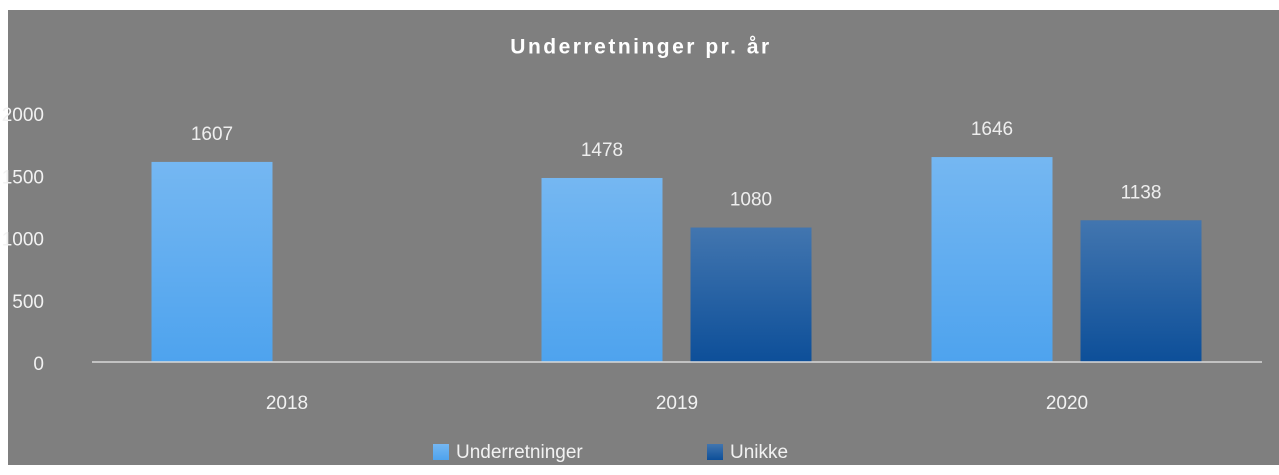 Image resolution: width=1279 pixels, height=475 pixels. Describe the element at coordinates (28, 302) in the screenshot. I see `y-tick-label: 500` at that location.